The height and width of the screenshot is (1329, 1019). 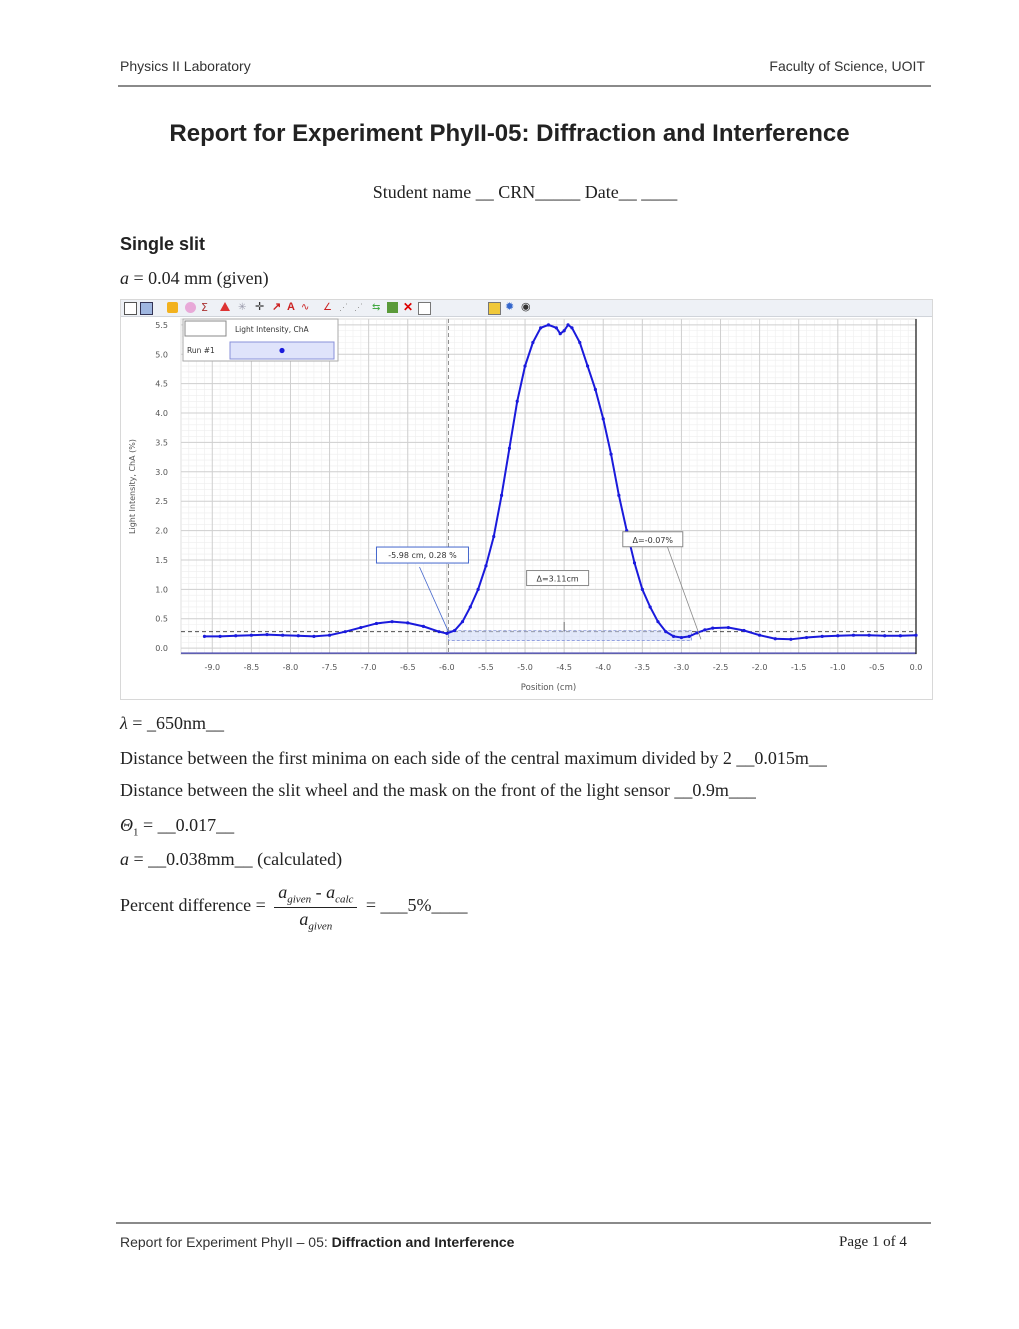 What do you see at coordinates (186, 825) in the screenshot?
I see `theta-text: = __0.017__` at bounding box center [186, 825].